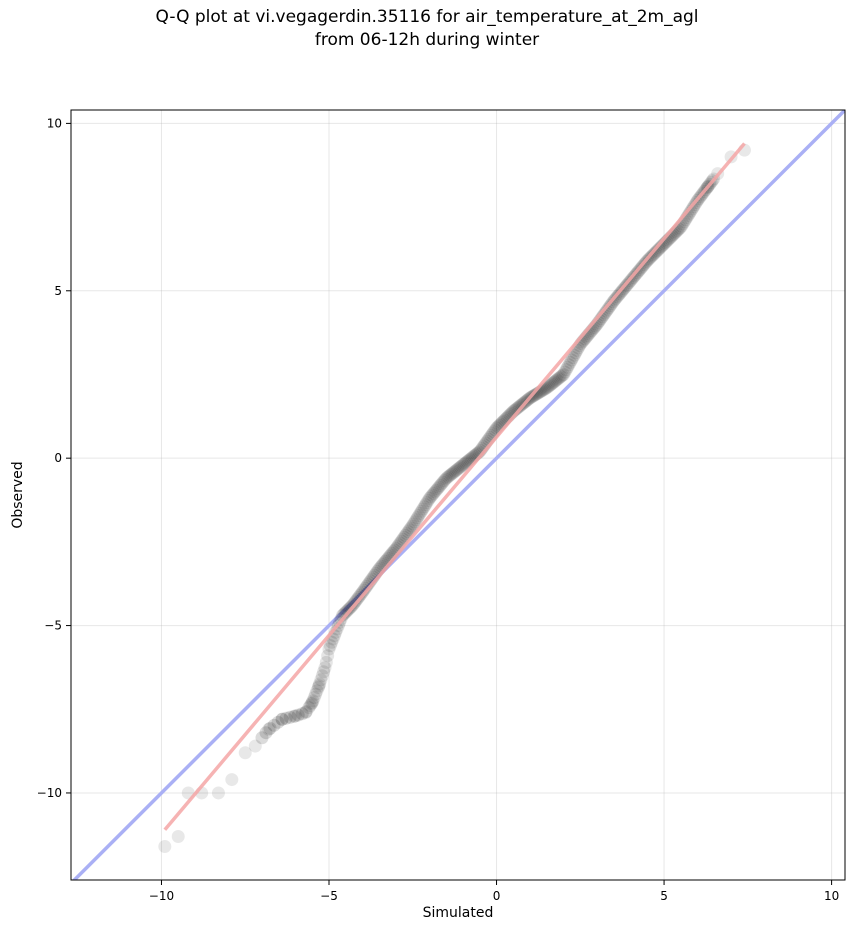 This screenshot has height=934, width=854. What do you see at coordinates (329, 896) in the screenshot?
I see `x-tick-label: −5` at bounding box center [329, 896].